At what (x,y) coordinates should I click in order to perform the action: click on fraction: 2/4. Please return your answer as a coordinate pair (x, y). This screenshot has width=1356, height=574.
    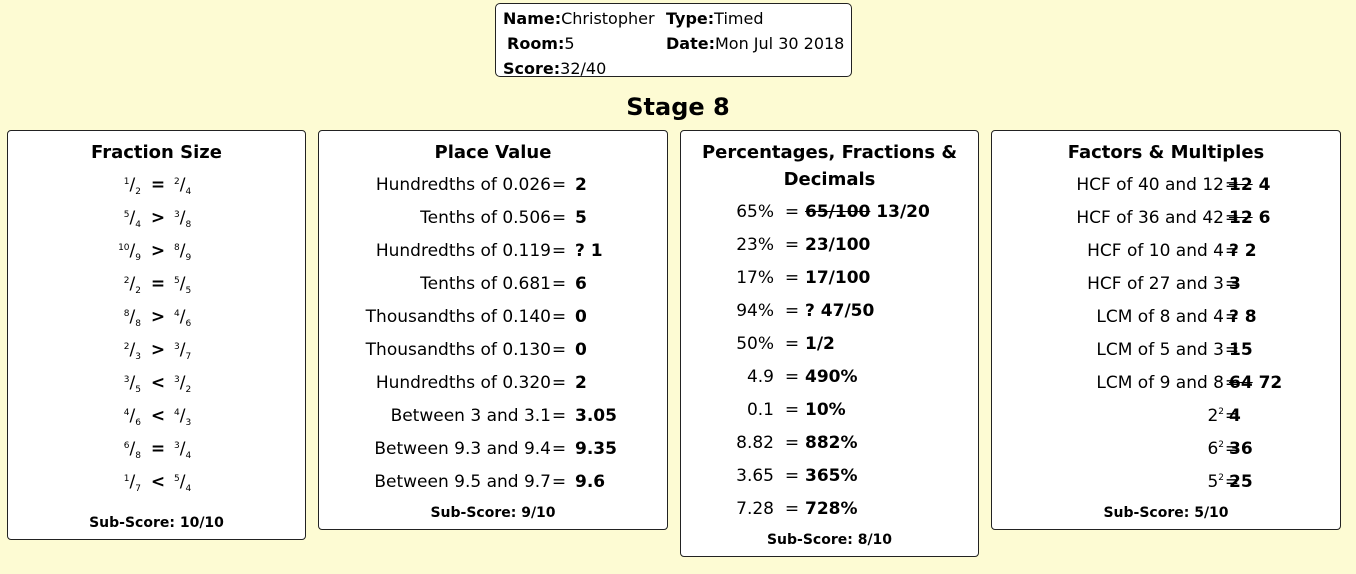
    Looking at the image, I should click on (183, 186).